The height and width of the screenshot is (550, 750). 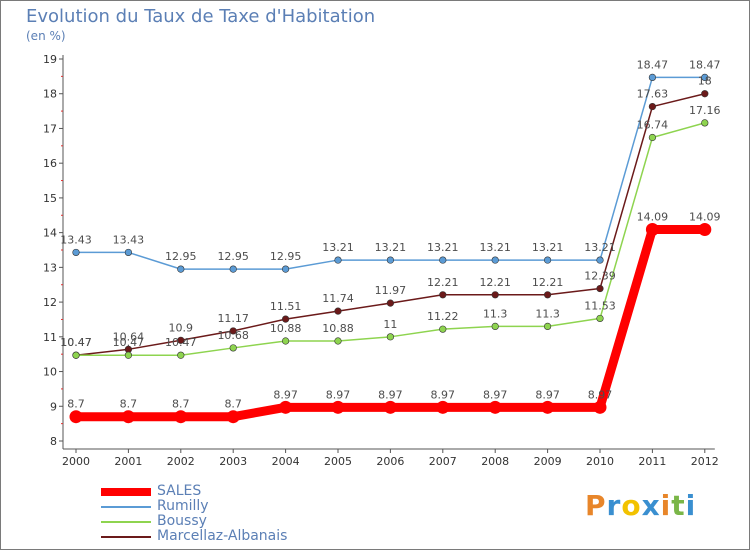 I want to click on unit-label: (en %), so click(x=46, y=36).